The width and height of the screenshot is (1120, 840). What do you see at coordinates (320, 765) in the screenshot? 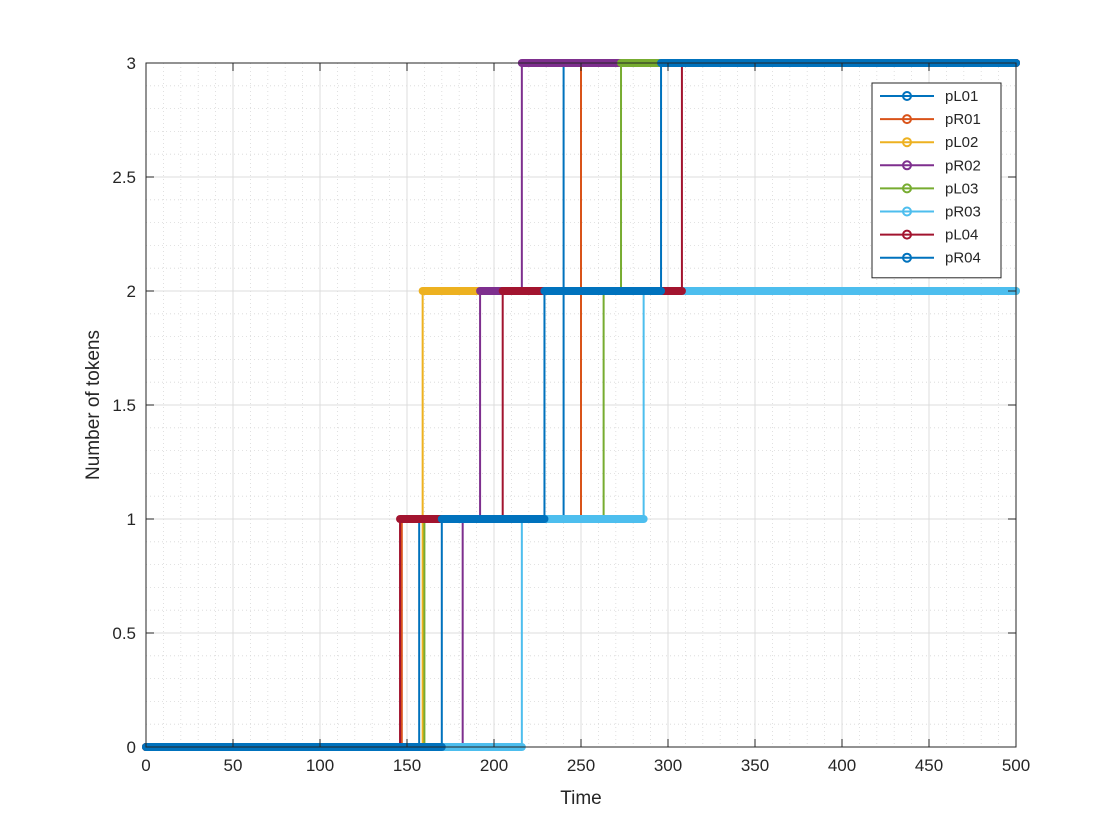
I see `x-tick-label: 100` at bounding box center [320, 765].